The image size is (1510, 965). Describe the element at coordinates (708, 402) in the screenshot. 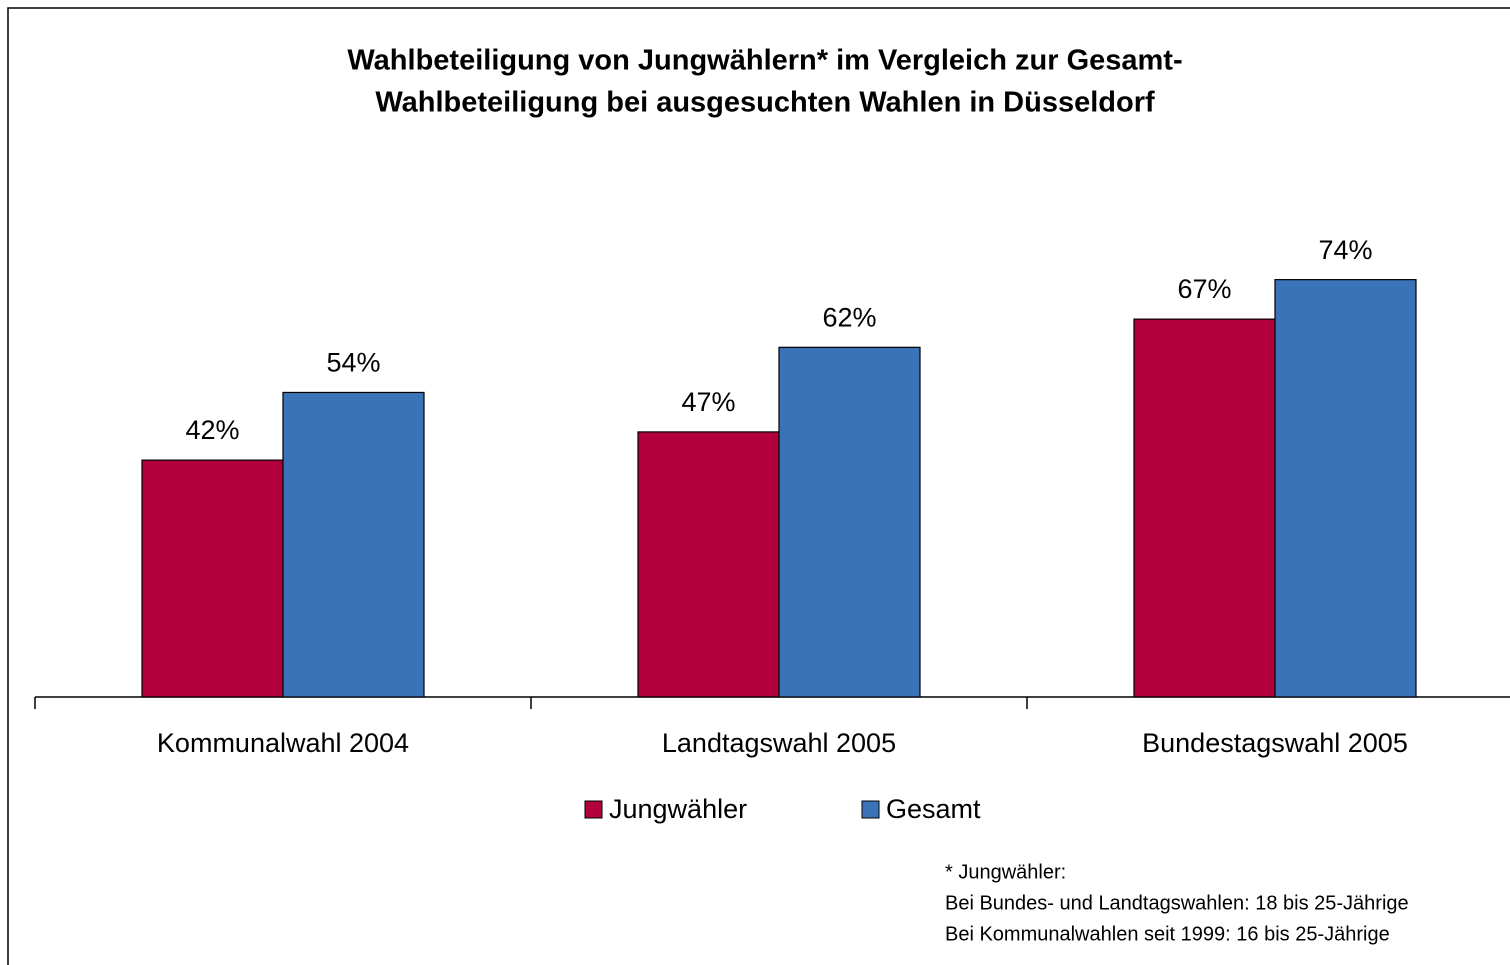

I see `data-label: 47%` at that location.